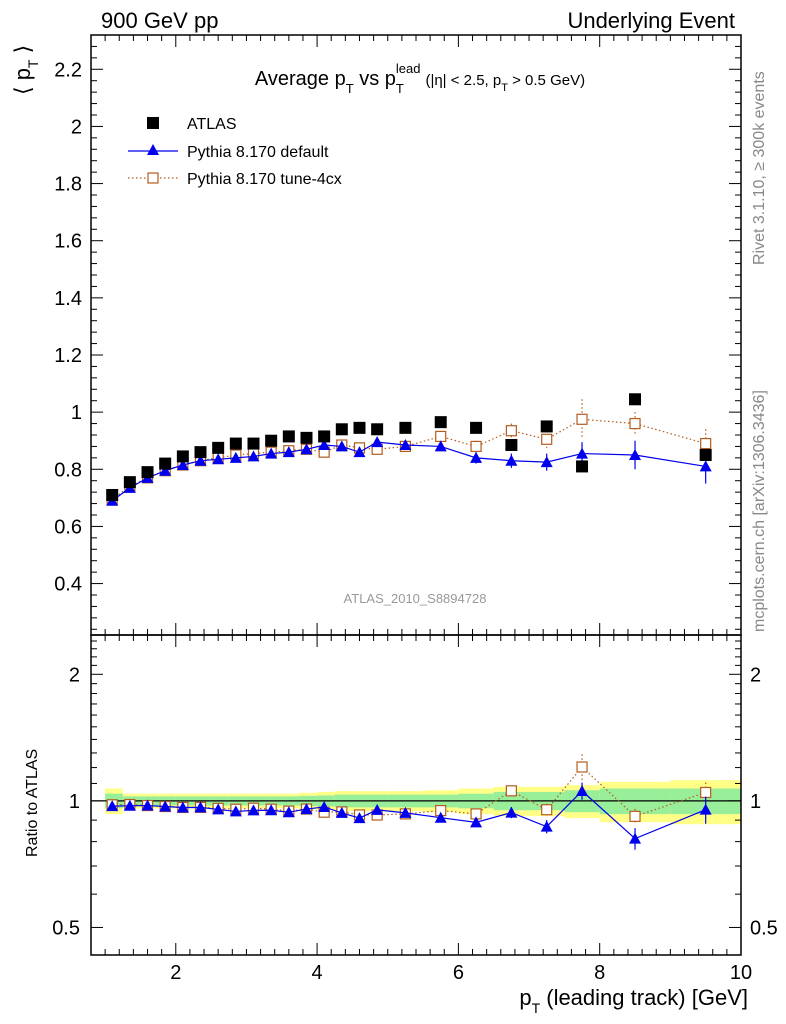 The image size is (786, 1024). What do you see at coordinates (68, 70) in the screenshot?
I see `y-tick-label: 2.2` at bounding box center [68, 70].